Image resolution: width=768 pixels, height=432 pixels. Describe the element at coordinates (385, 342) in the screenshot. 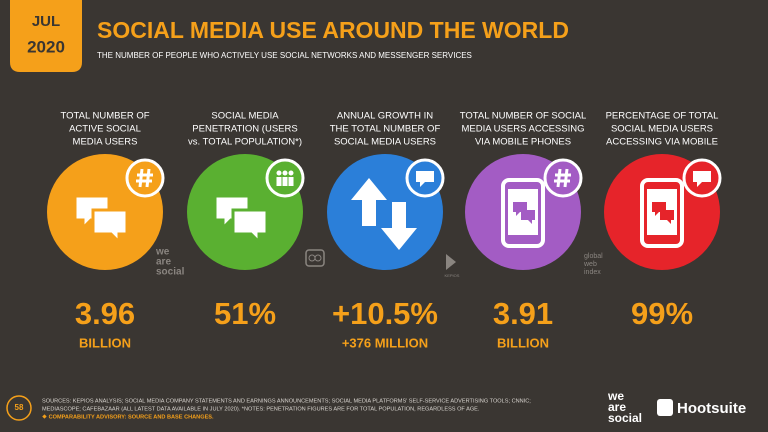

I see `stat-sub: +376 MILLION` at that location.